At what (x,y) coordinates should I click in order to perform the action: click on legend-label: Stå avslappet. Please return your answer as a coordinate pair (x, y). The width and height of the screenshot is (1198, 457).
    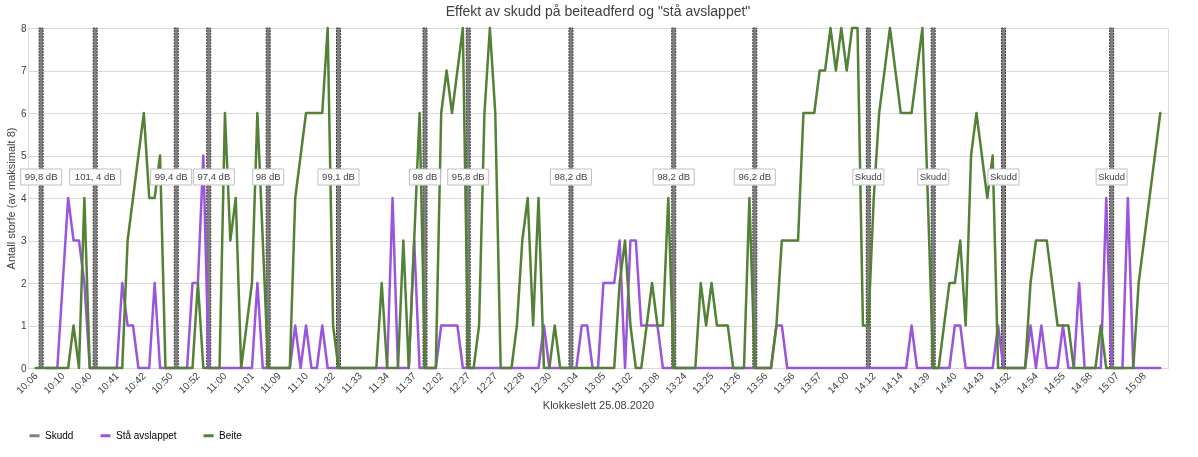
    Looking at the image, I should click on (146, 435).